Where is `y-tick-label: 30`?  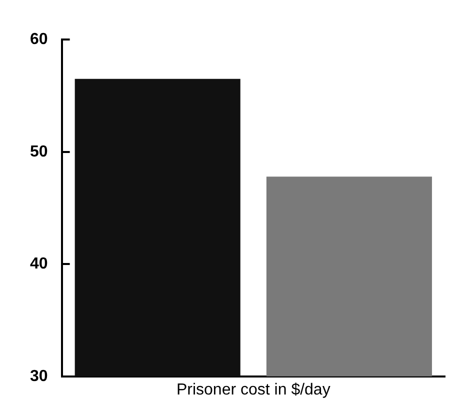
y-tick-label: 30 is located at coordinates (39, 376).